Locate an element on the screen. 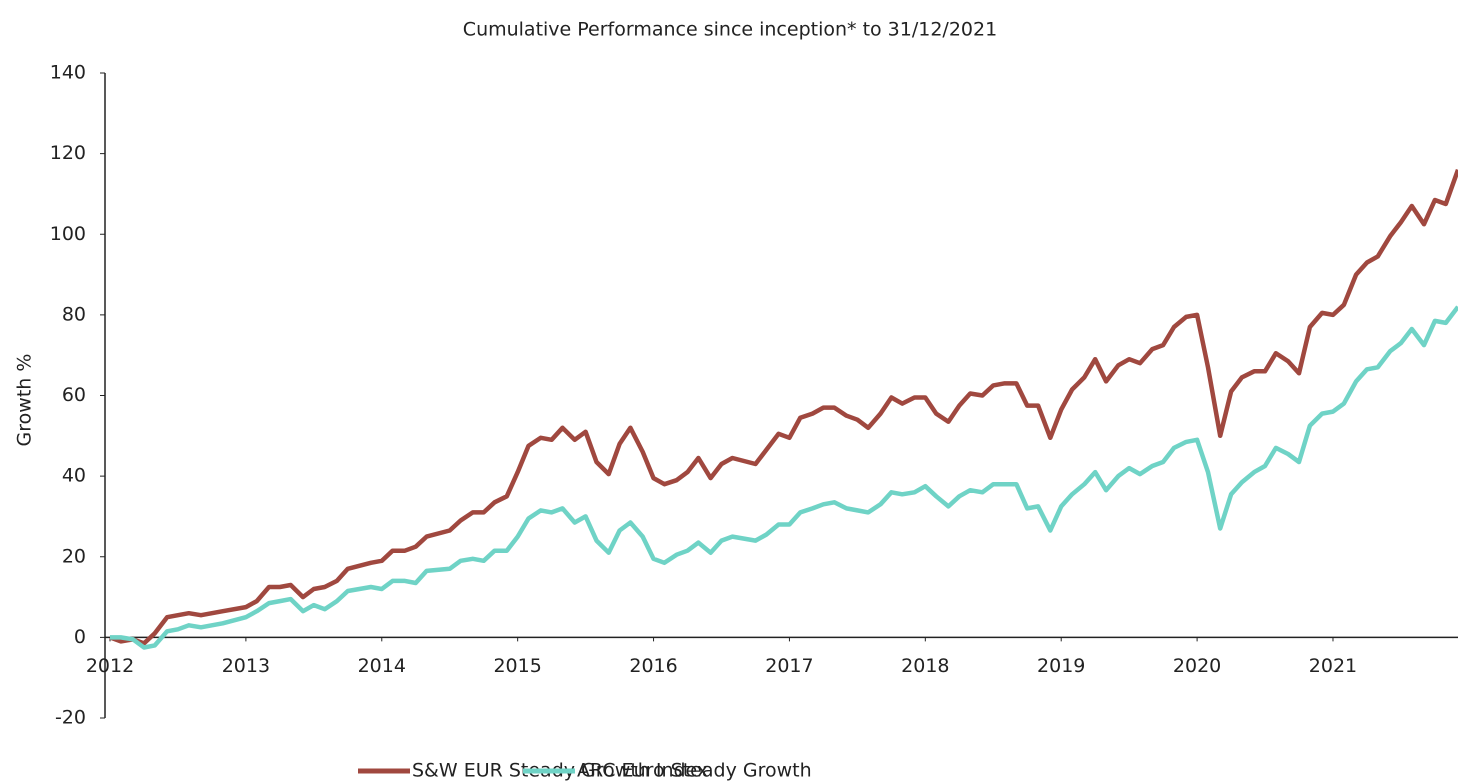  y-tick-label: -20 is located at coordinates (70, 718).